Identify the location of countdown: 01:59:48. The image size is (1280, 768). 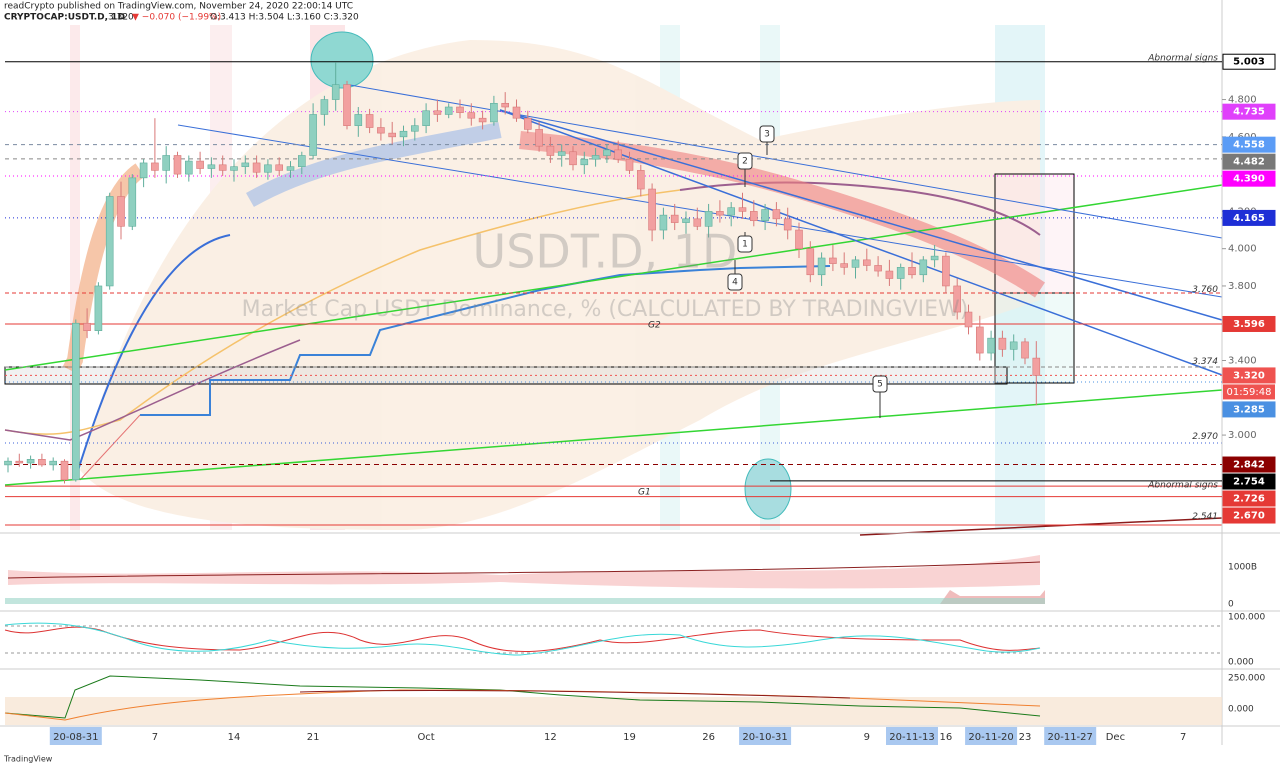
(1249, 392).